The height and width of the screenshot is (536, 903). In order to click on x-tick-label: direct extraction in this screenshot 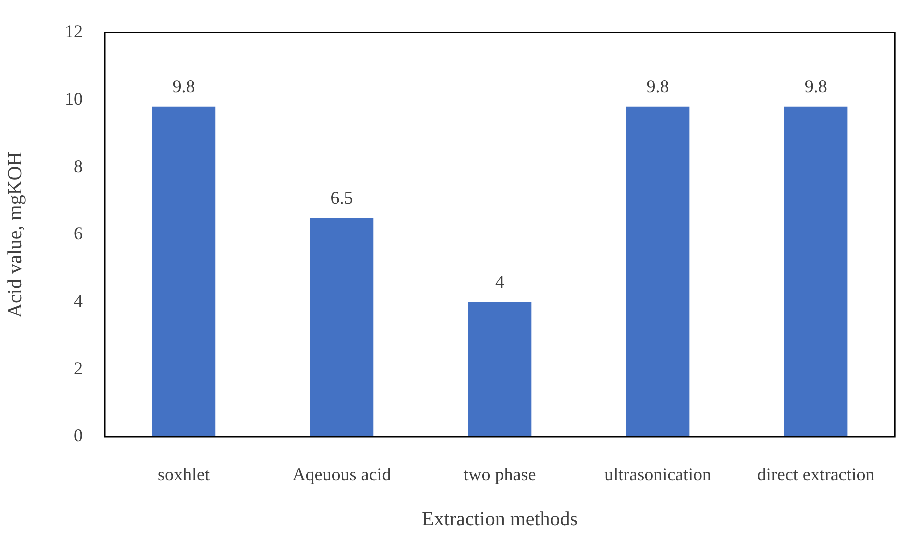, I will do `click(816, 474)`.